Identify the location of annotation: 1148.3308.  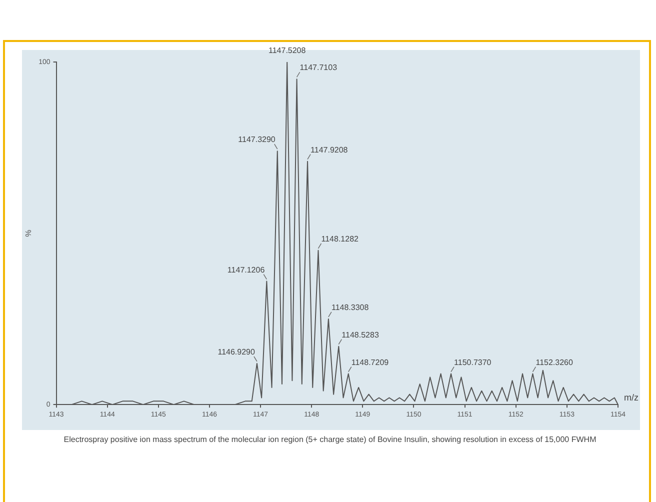
(350, 307).